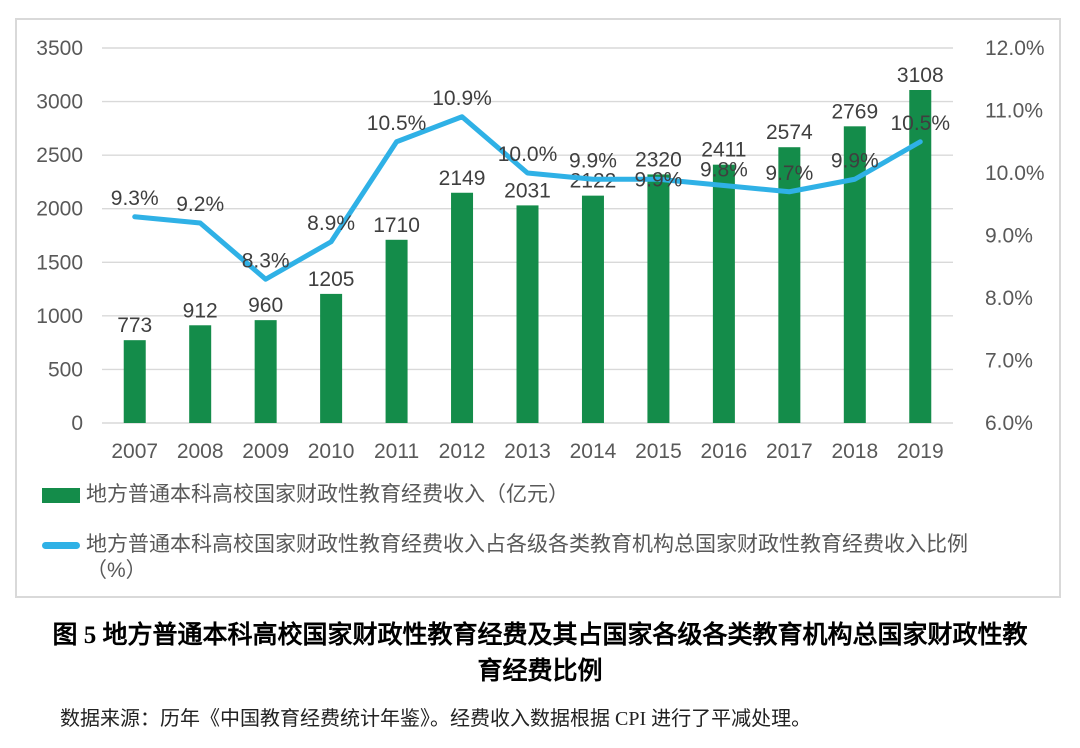 Image resolution: width=1080 pixels, height=748 pixels. I want to click on legend-label-bar-series: 地方普通本科高校国家财政性教育经费收入（亿元）, so click(327, 494).